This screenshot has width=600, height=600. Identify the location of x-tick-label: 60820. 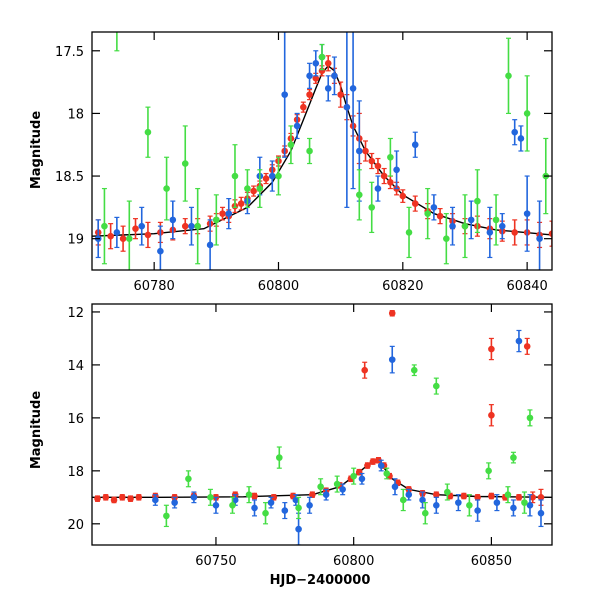
(402, 286).